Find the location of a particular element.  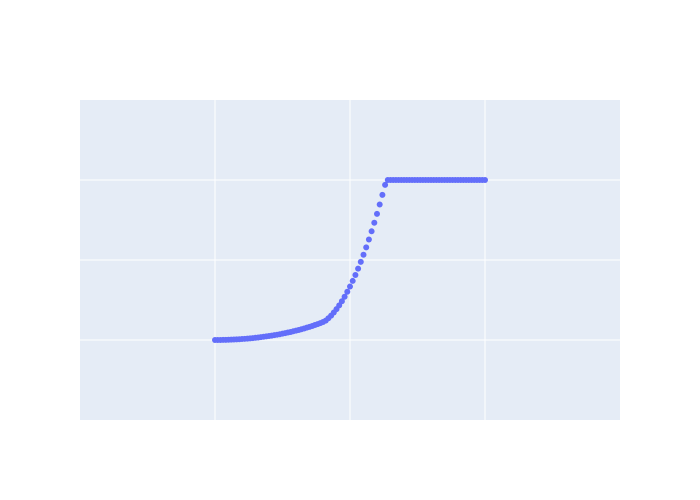

scatter-series is located at coordinates (350, 260).